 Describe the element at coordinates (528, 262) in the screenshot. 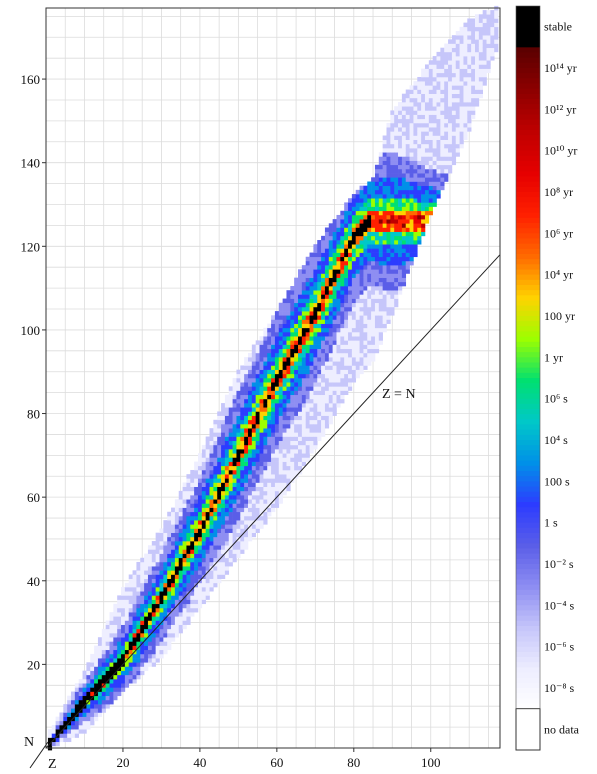

I see `colorbar-swatch` at that location.